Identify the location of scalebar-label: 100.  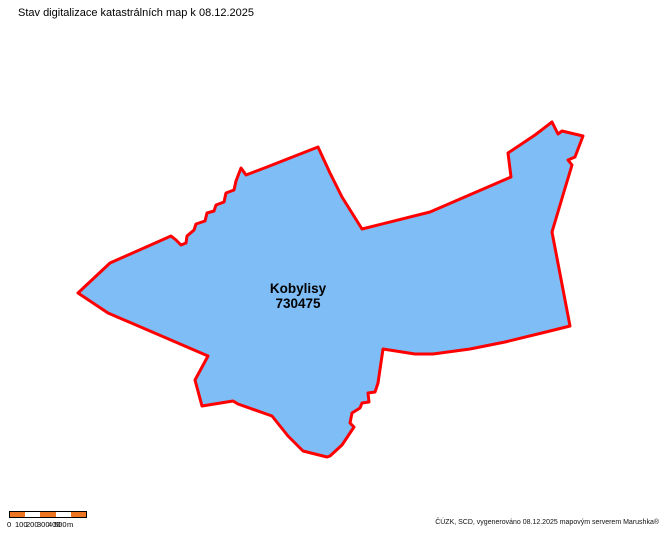
(21, 524).